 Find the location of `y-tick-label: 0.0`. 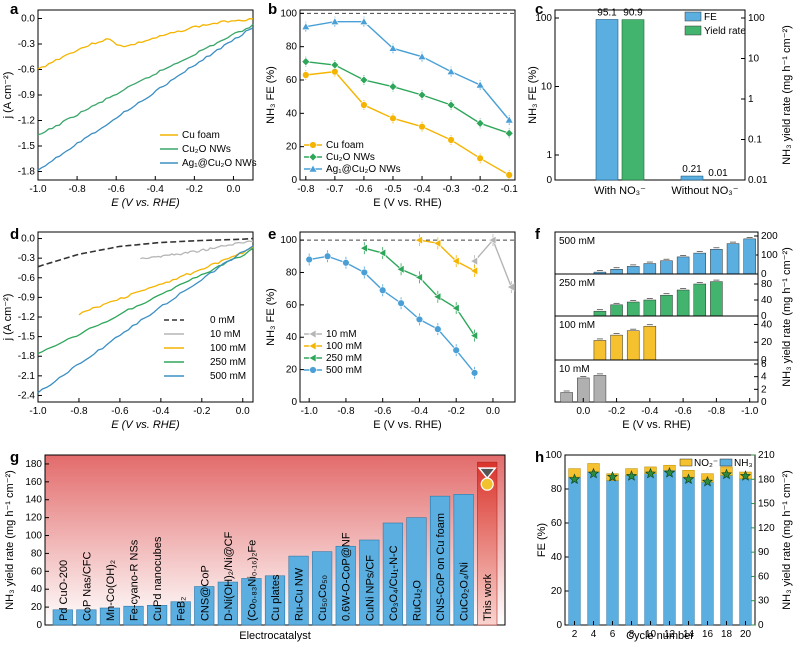

y-tick-label: 0.0 is located at coordinates (28, 19).